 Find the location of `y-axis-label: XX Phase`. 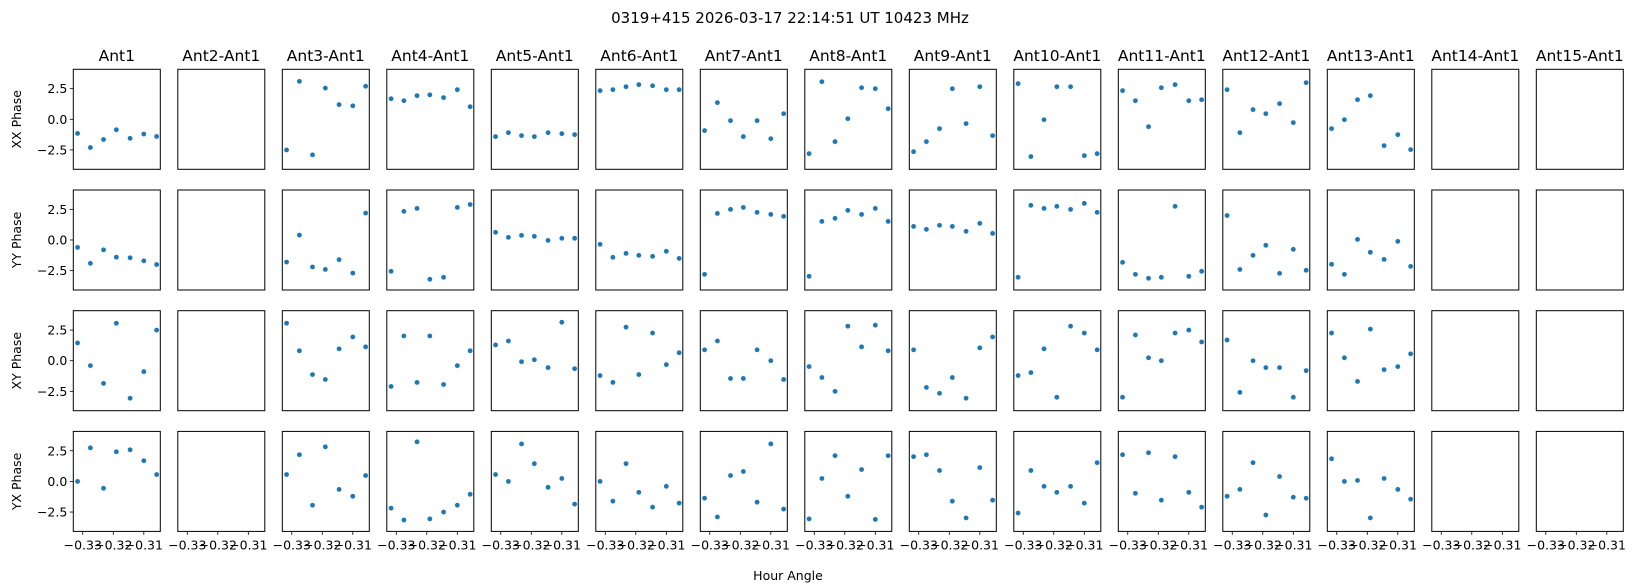

y-axis-label: XX Phase is located at coordinates (16, 119).